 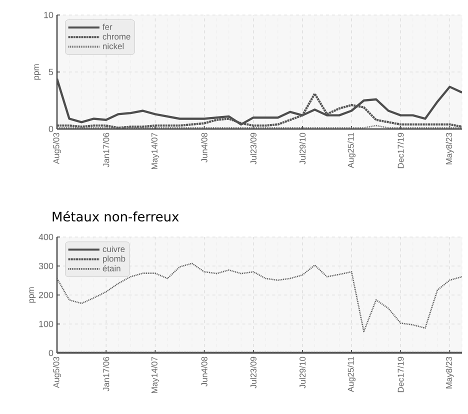 I want to click on legend-label: nickel, so click(x=113, y=46).